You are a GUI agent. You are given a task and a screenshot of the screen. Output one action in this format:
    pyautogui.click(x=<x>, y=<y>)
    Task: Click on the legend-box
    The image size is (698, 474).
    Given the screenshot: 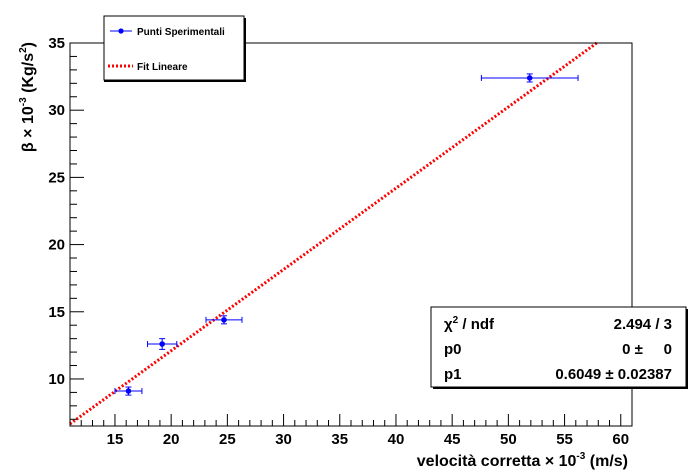 What is the action you would take?
    pyautogui.click(x=174, y=48)
    